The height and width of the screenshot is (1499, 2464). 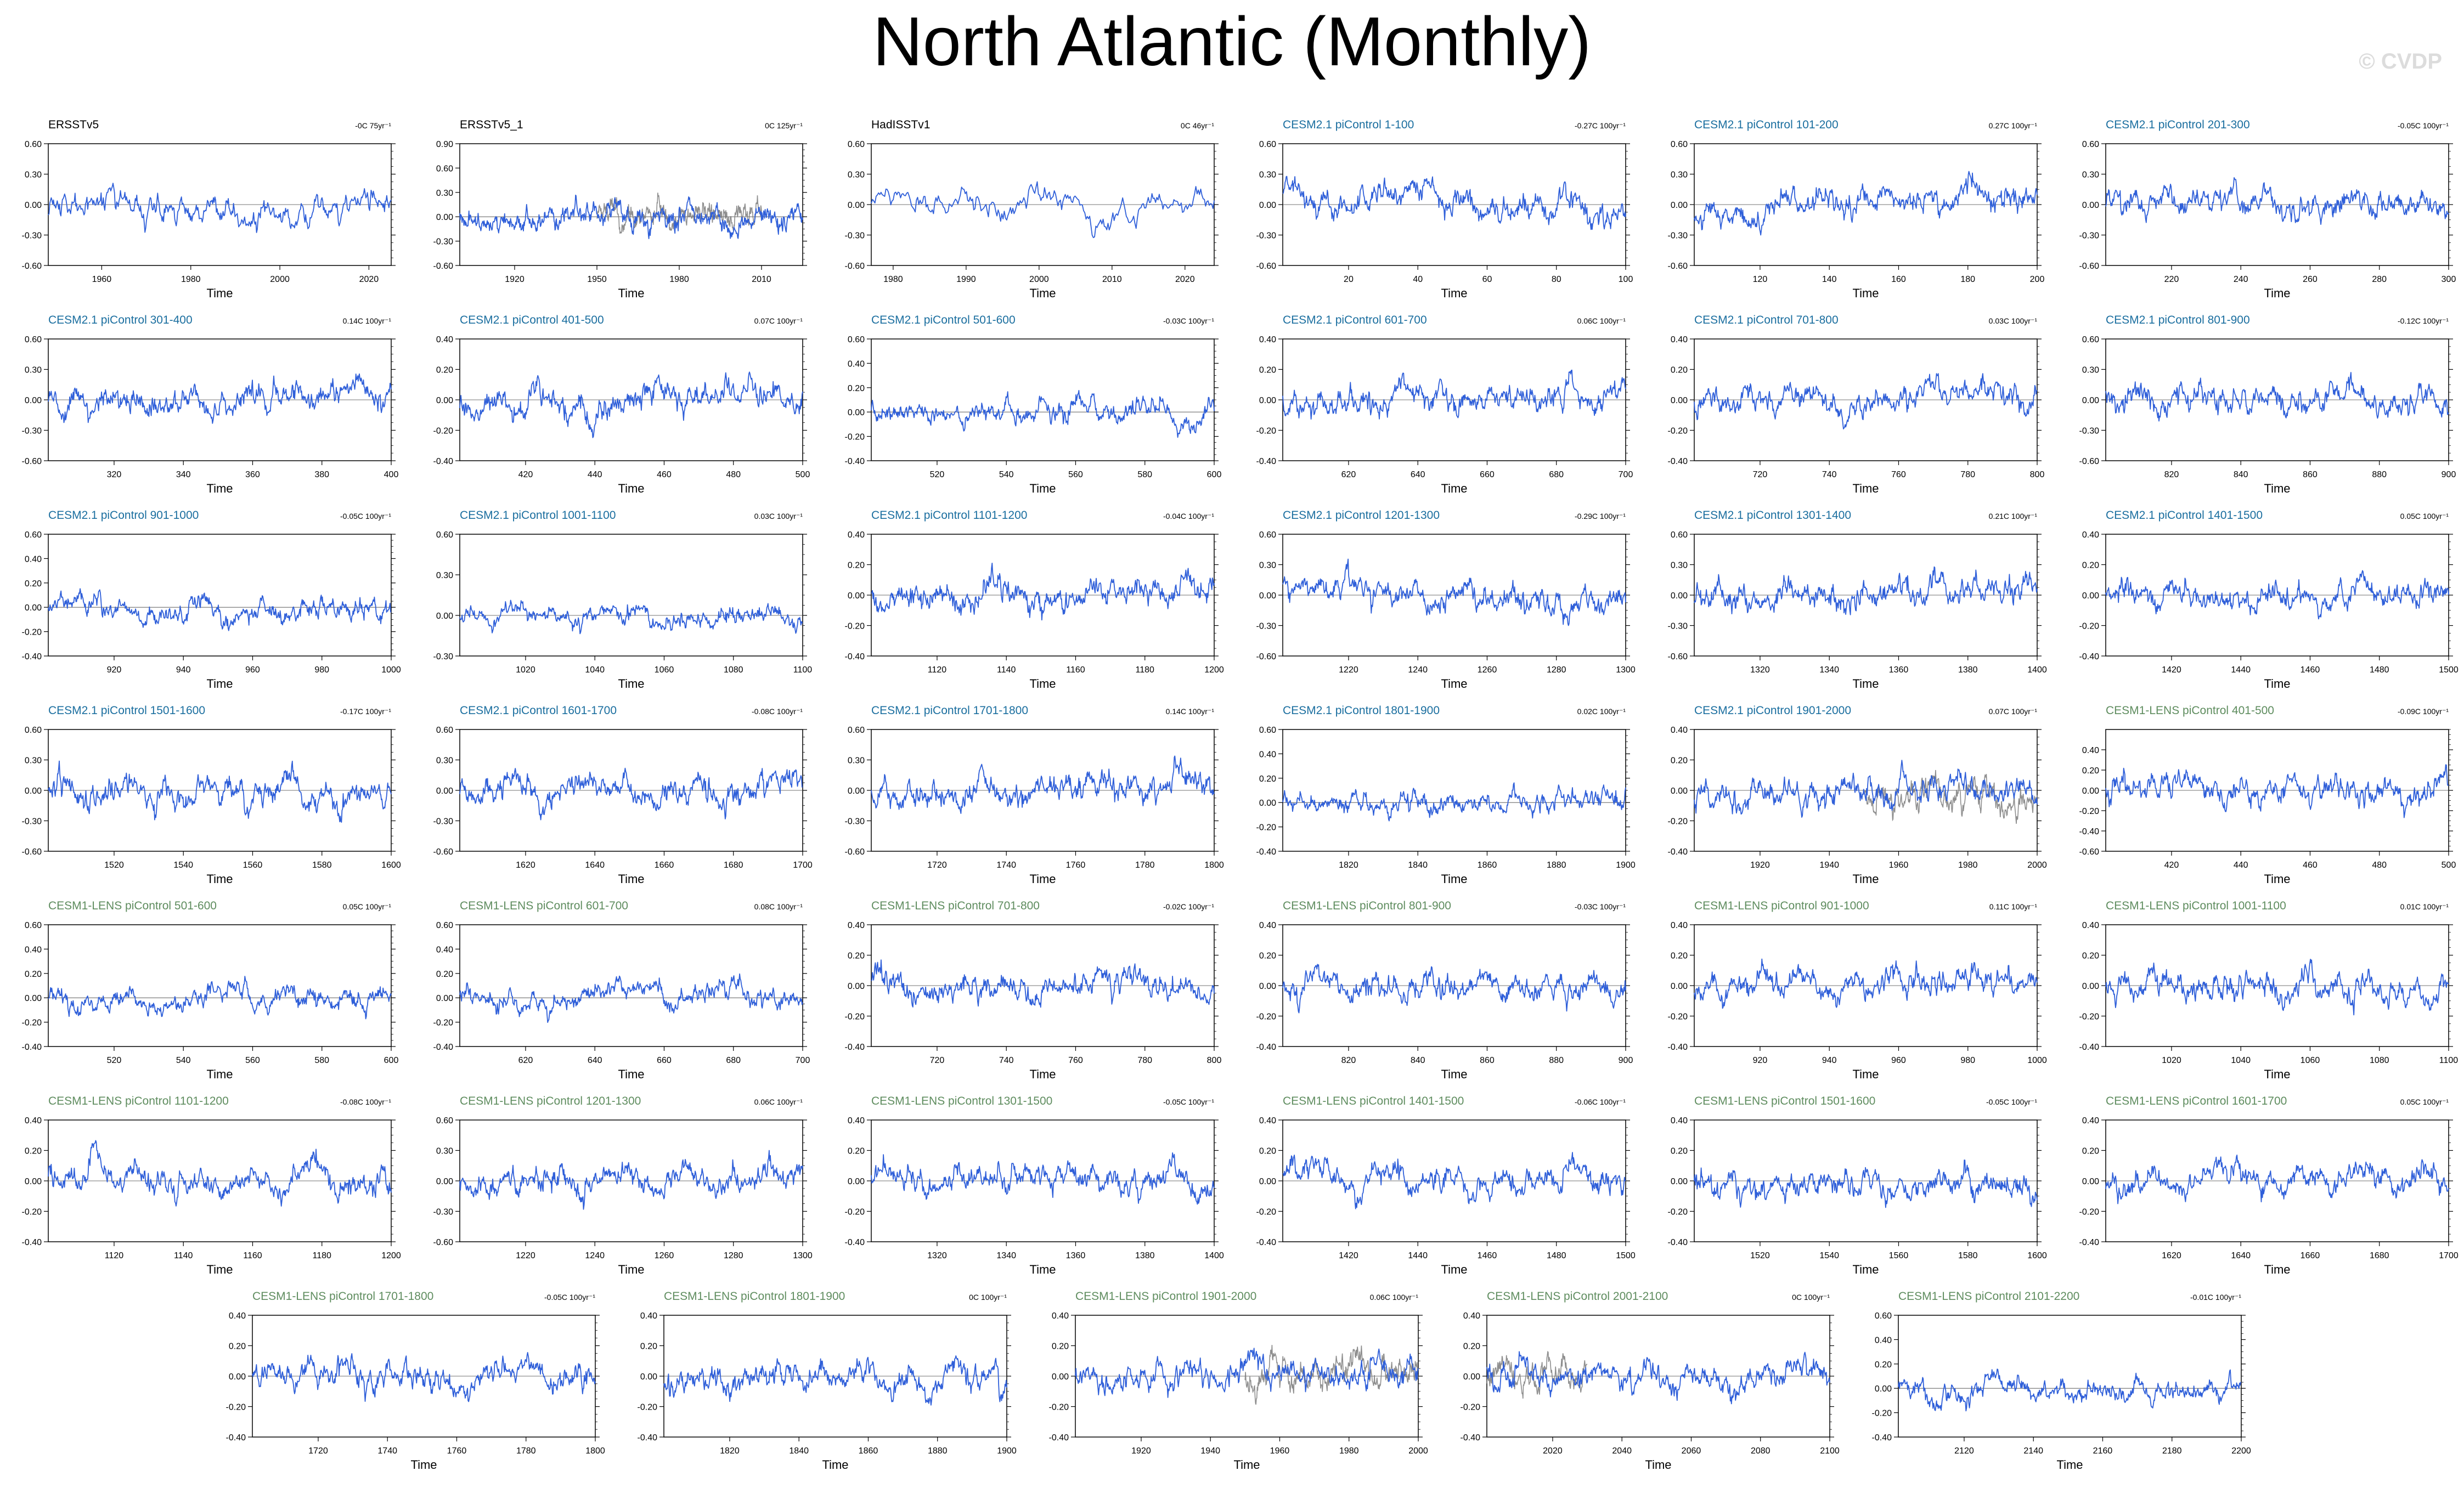 What do you see at coordinates (126, 710) in the screenshot?
I see `panel-title: CESM2.1 piControl 1501-1600` at bounding box center [126, 710].